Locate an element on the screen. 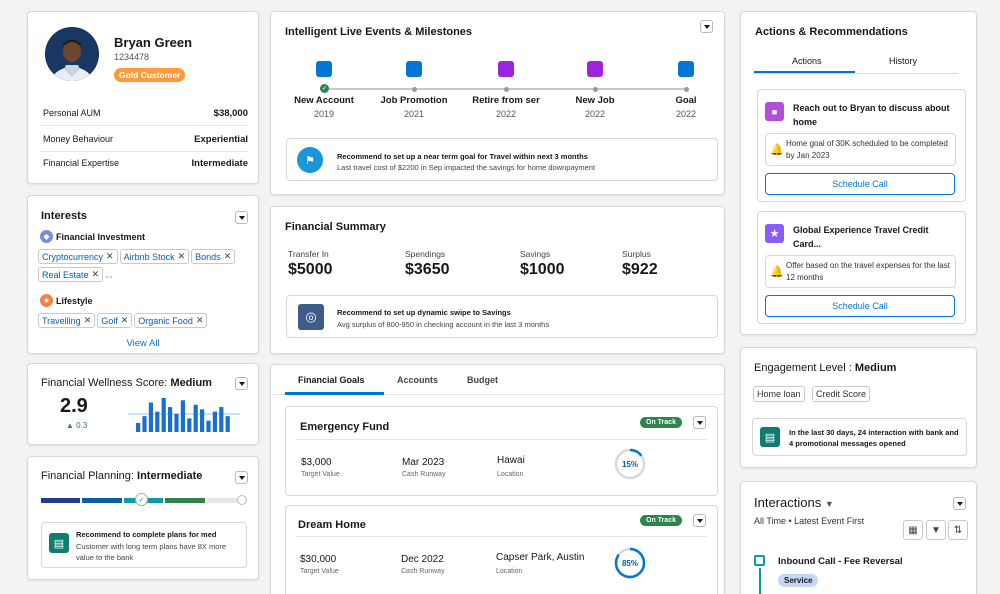 The height and width of the screenshot is (594, 1000). profile-name: Bryan Green is located at coordinates (153, 42).